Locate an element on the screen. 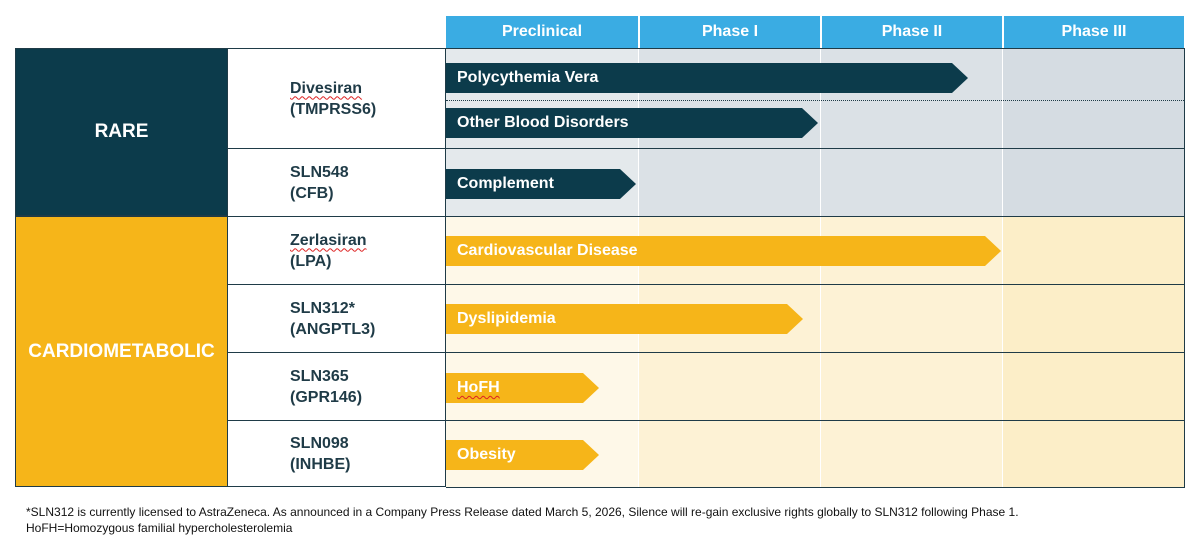  drug-cell-sln098: SLN098 (INHBE) is located at coordinates (337, 453).